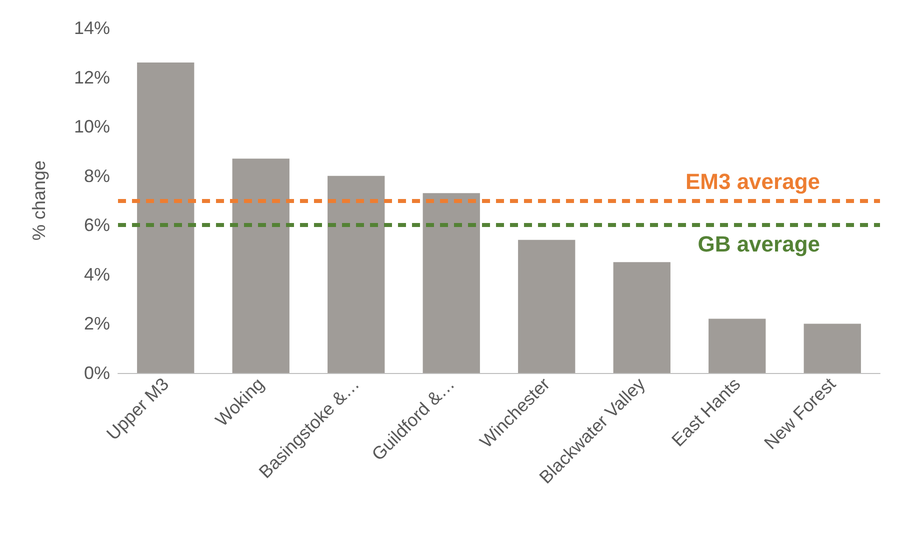  What do you see at coordinates (97, 274) in the screenshot?
I see `y-tick-label: 4%` at bounding box center [97, 274].